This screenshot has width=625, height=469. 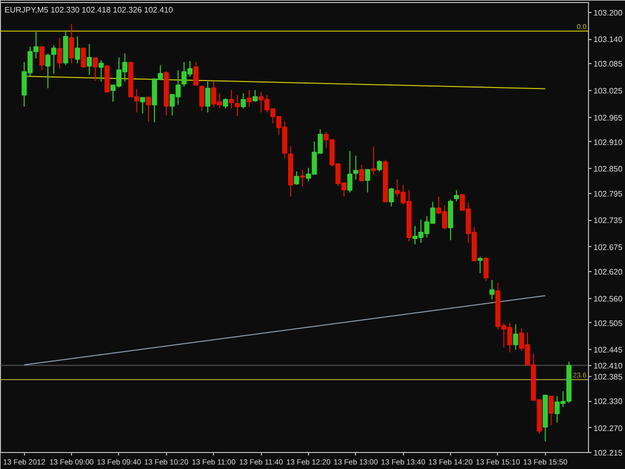 What do you see at coordinates (608, 221) in the screenshot?
I see `y-tick-label: 102.735` at bounding box center [608, 221].